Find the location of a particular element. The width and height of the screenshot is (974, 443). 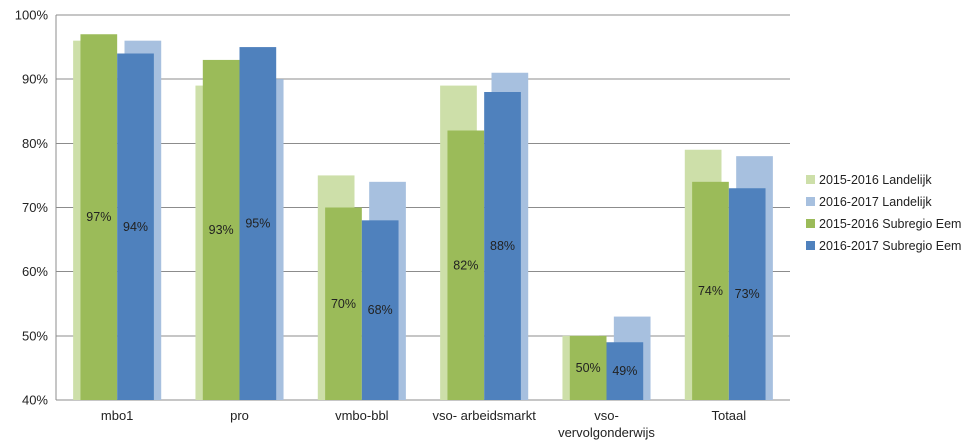

y-tick-label: 50% is located at coordinates (35, 335).